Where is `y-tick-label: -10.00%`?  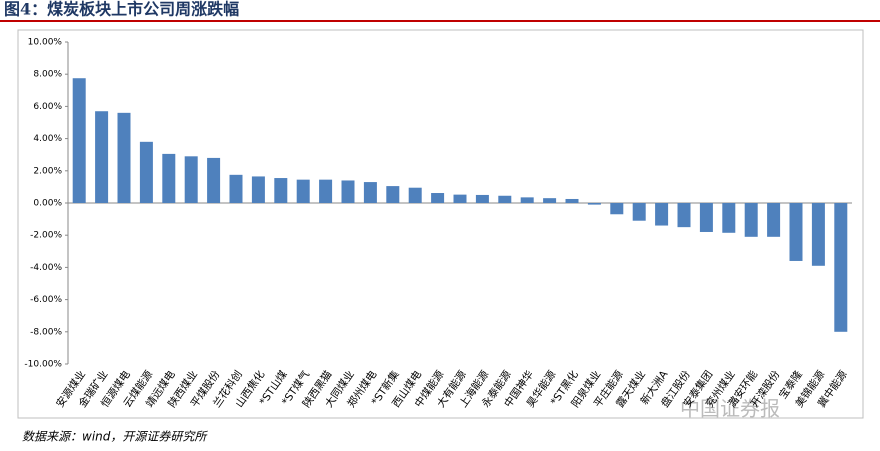
y-tick-label: -10.00% is located at coordinates (43, 365).